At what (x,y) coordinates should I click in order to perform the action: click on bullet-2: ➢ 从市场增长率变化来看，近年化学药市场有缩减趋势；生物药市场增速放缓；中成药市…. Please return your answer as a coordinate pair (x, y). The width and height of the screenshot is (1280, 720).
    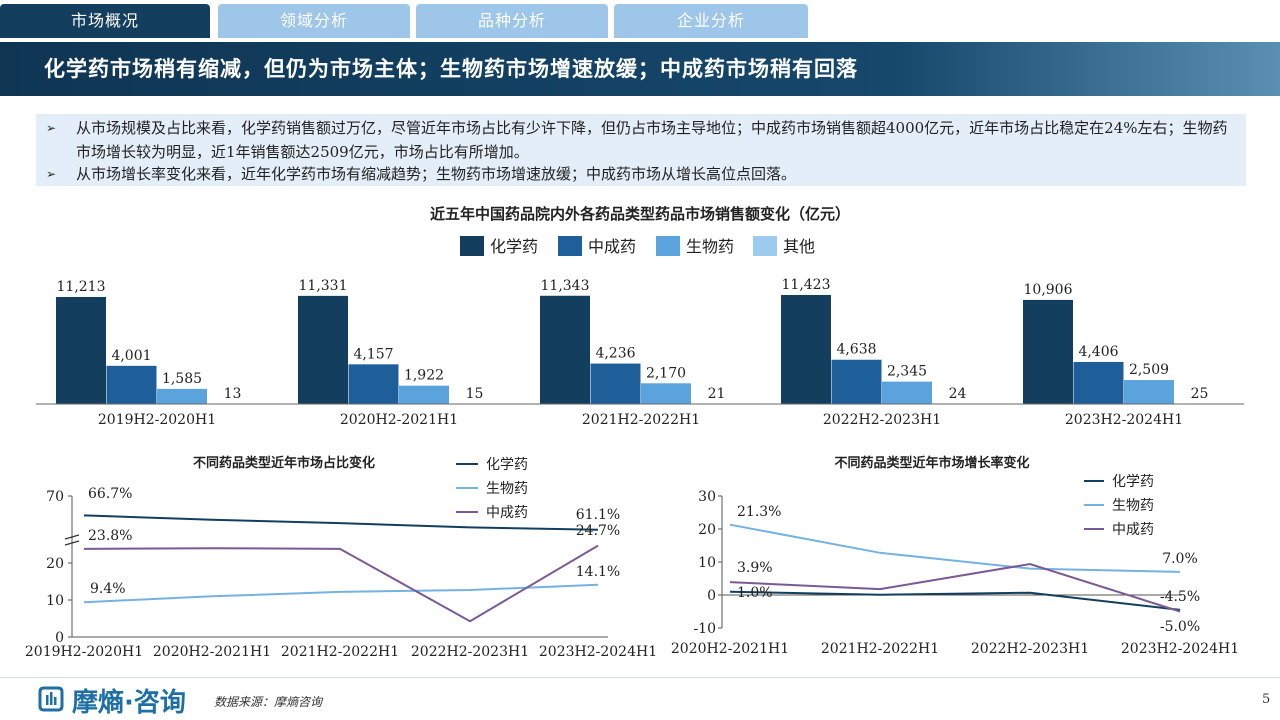
    Looking at the image, I should click on (641, 174).